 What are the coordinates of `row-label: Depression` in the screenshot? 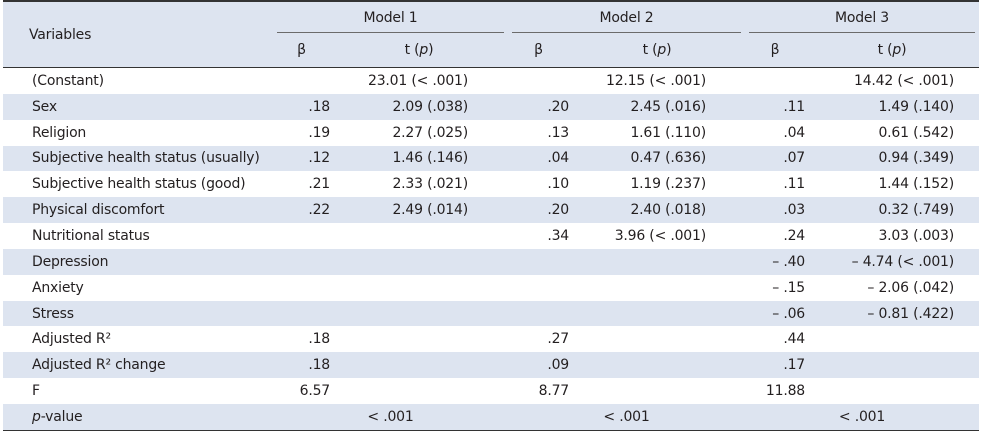 It's located at (70, 261).